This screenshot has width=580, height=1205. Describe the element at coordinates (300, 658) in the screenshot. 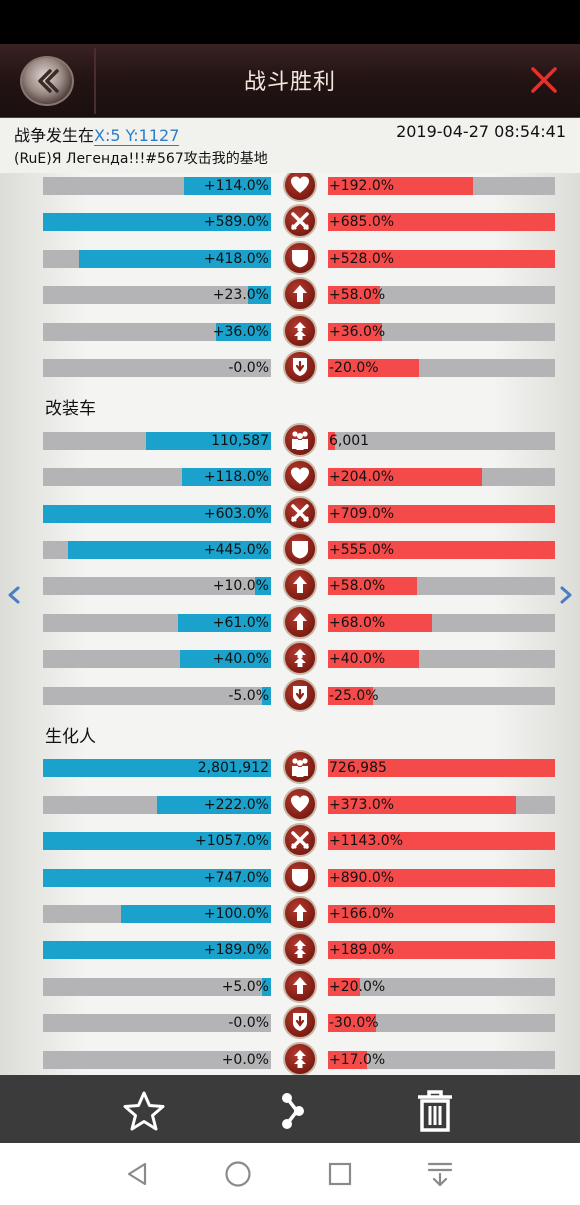

I see `double-arrow-up-icon` at that location.